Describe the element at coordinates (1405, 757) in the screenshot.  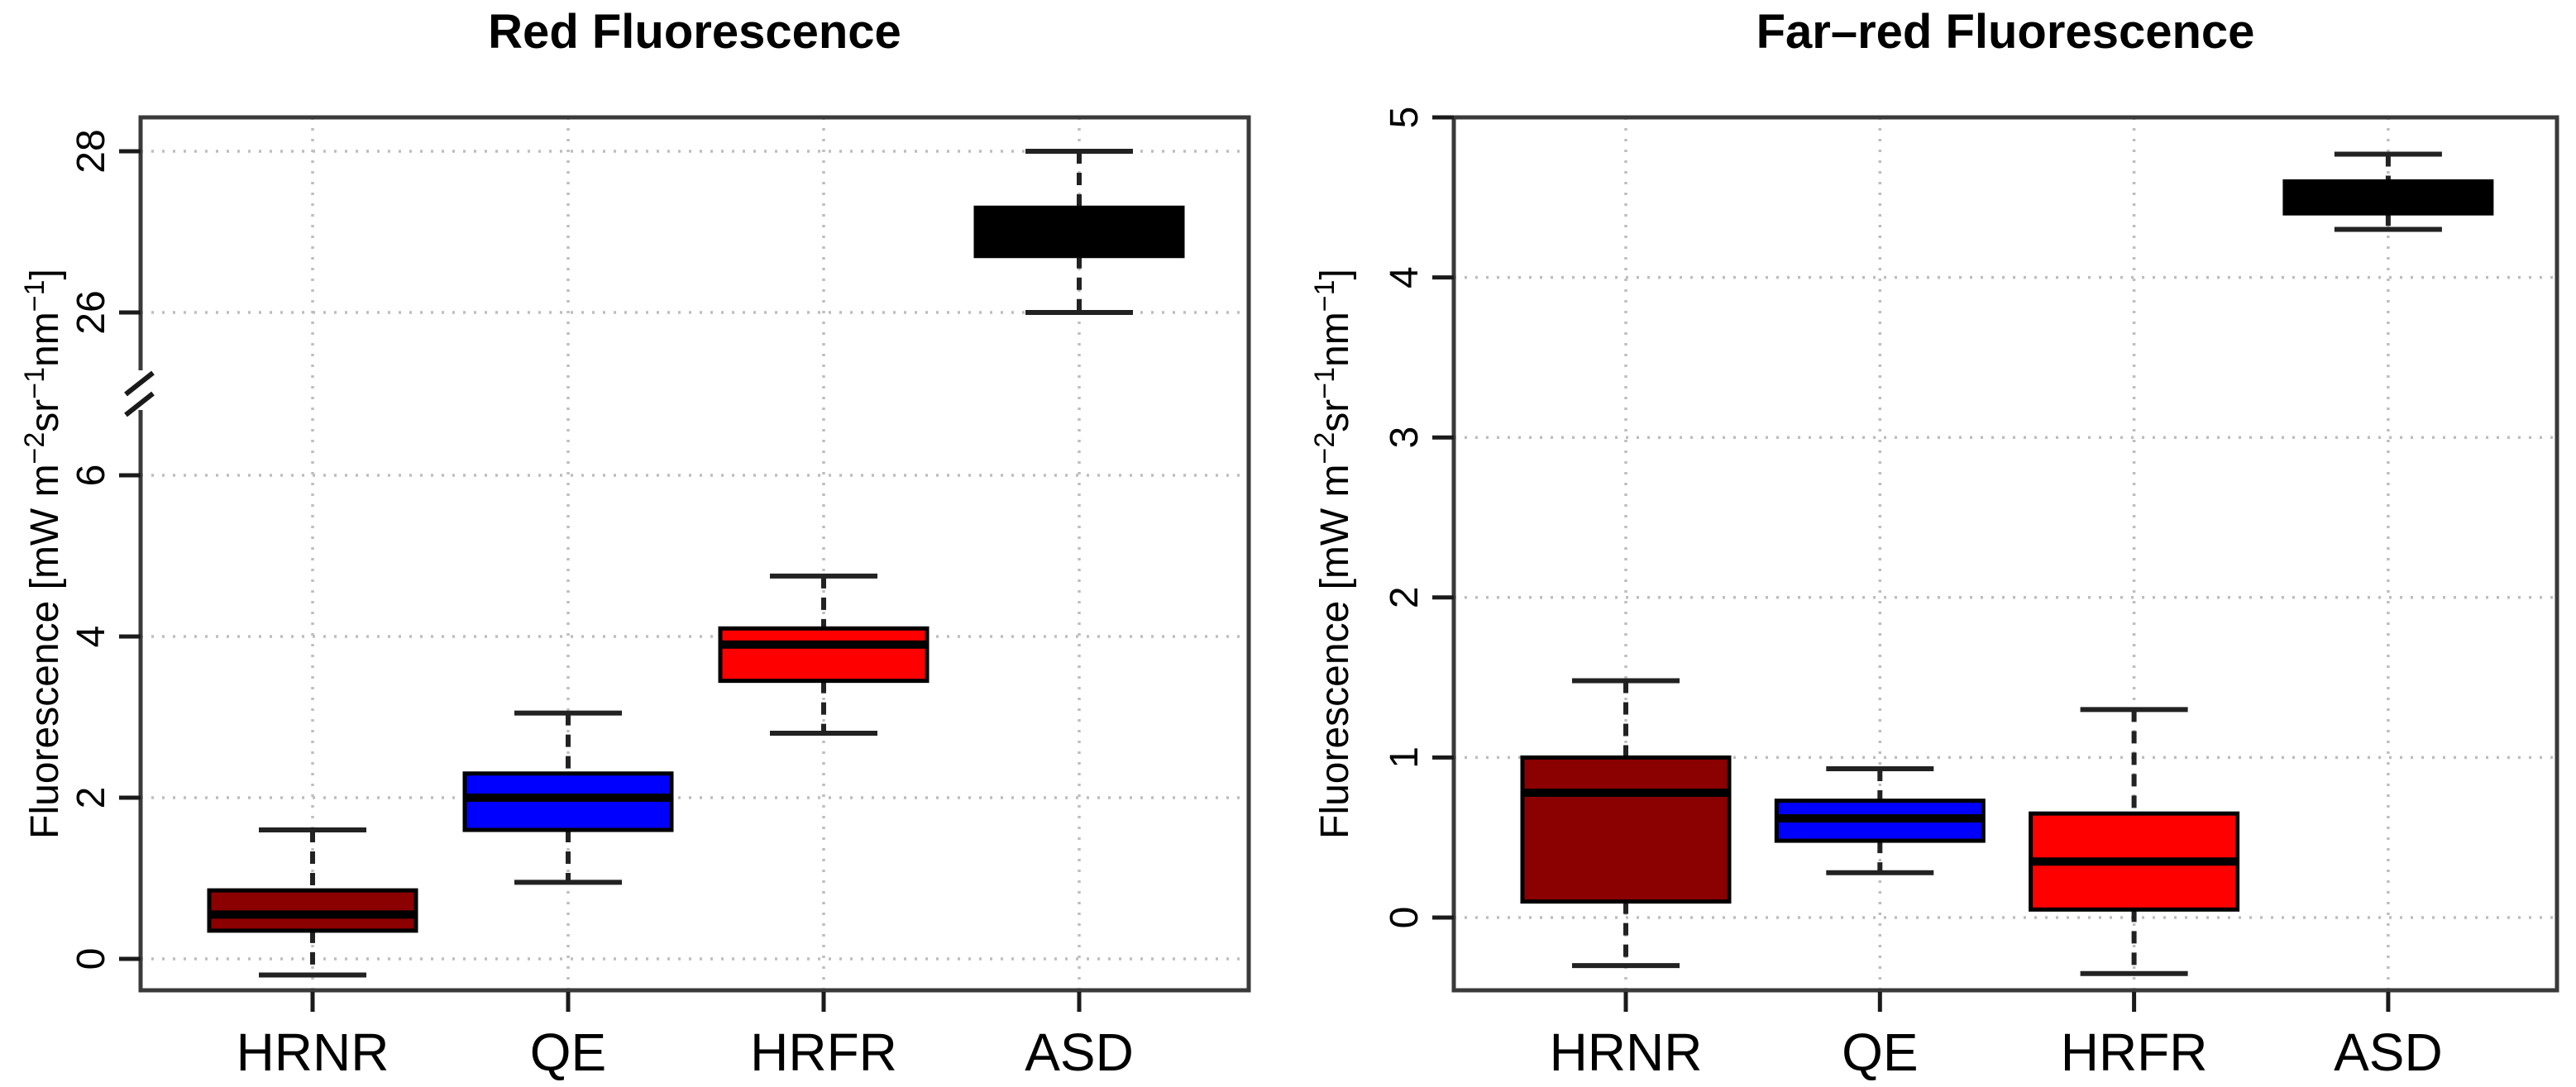
I see `y-tick-label: 1` at that location.